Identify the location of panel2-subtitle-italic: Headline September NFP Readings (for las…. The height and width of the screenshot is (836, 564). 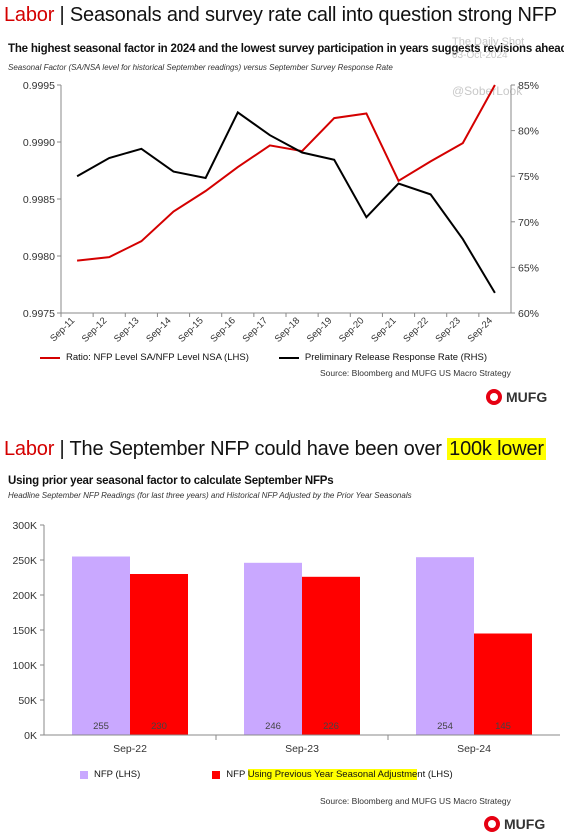
(210, 495).